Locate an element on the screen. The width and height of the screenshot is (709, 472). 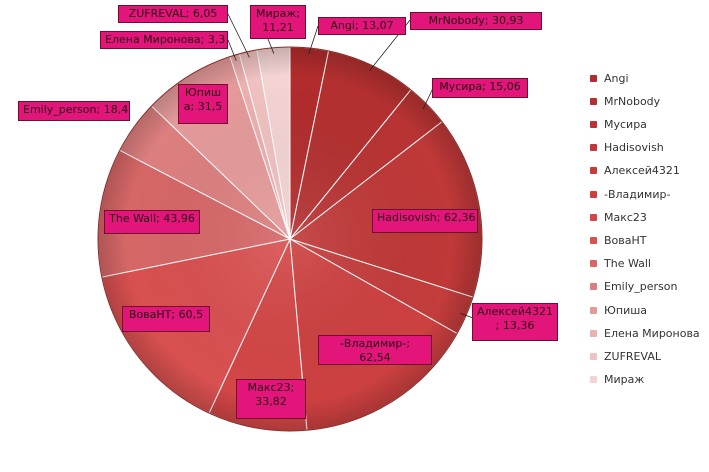
legend-item-5: -Владимир- is located at coordinates (630, 194).